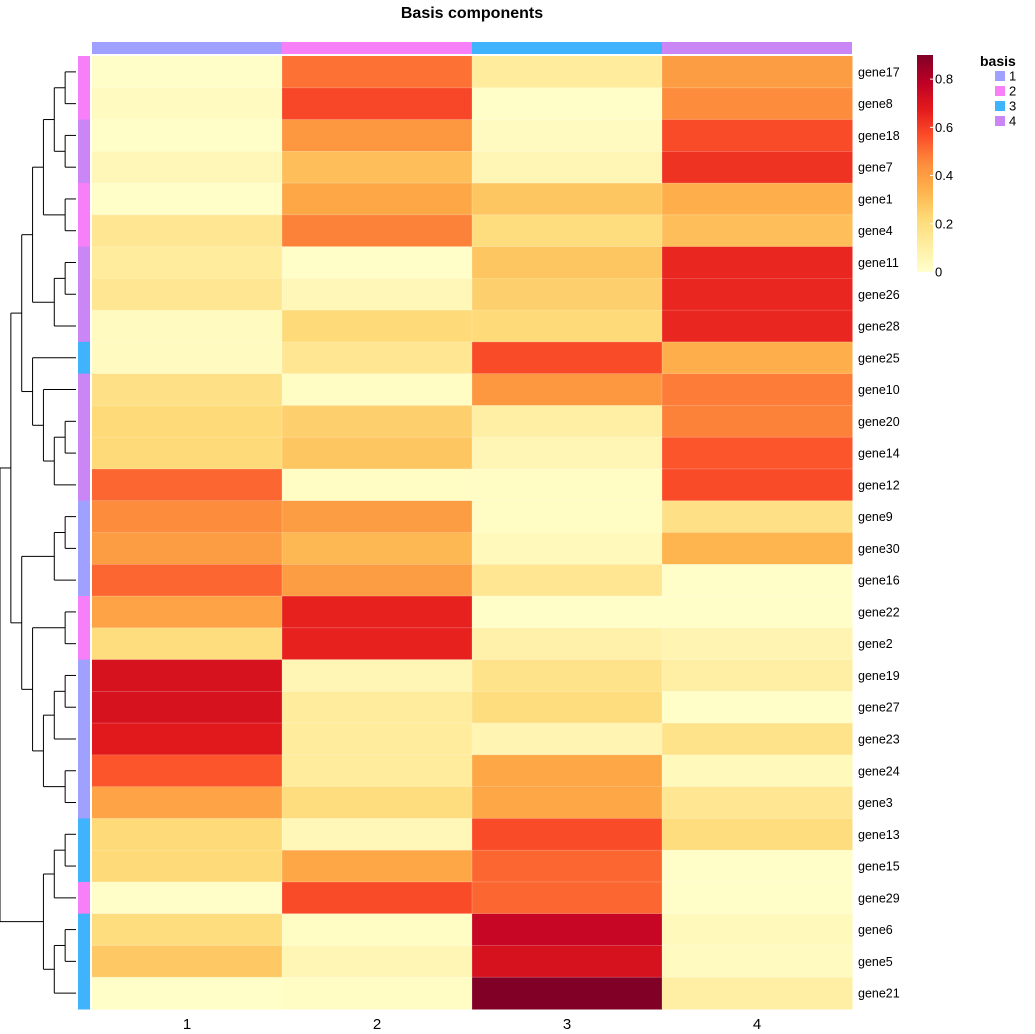 The height and width of the screenshot is (1034, 1035). I want to click on basis-legend-label: 2, so click(1012, 91).